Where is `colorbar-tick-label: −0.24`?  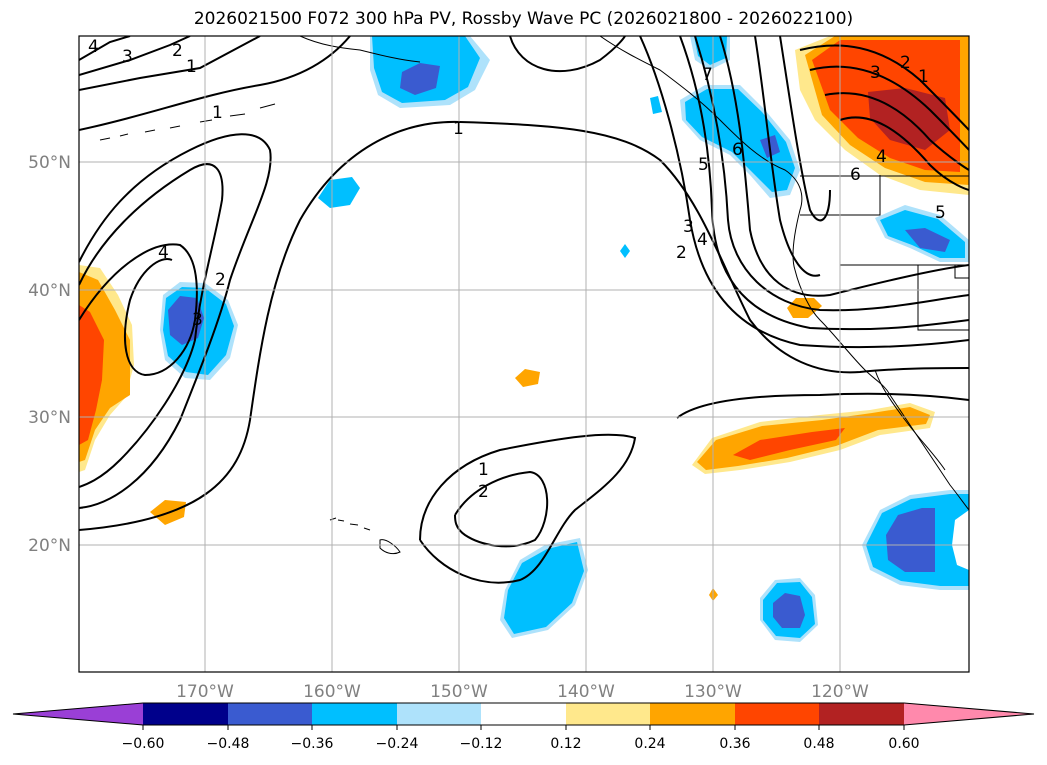 colorbar-tick-label: −0.24 is located at coordinates (397, 744).